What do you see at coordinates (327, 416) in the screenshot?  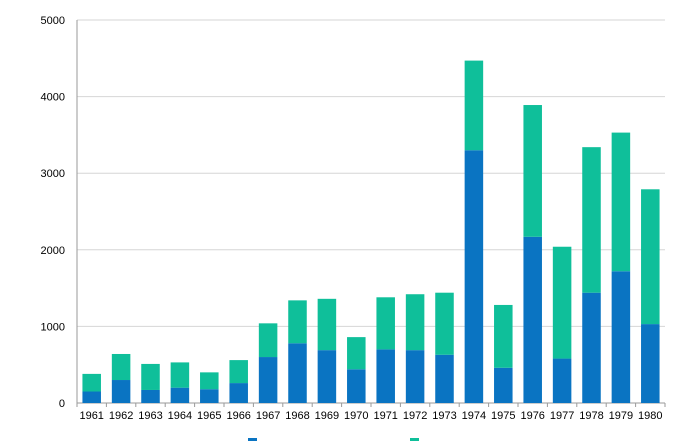 I see `x-tick-label: 1969` at bounding box center [327, 416].